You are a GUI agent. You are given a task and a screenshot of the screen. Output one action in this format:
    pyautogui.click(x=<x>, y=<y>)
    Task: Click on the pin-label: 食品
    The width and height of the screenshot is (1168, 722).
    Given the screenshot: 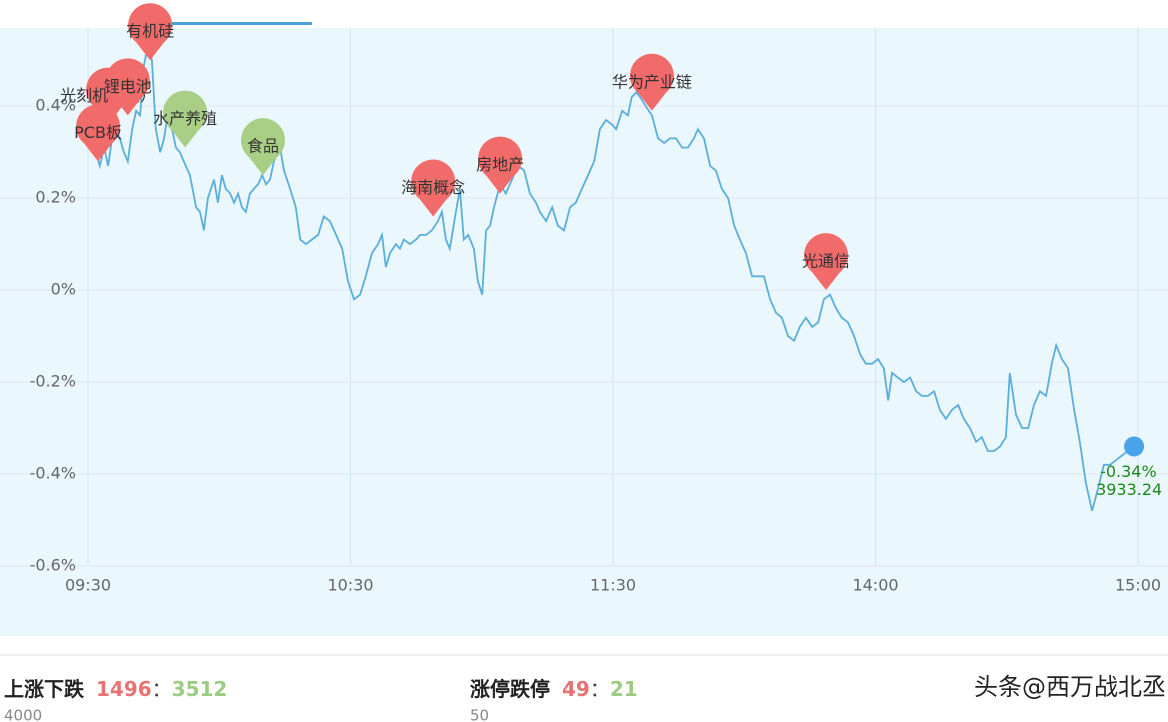 What is the action you would take?
    pyautogui.click(x=263, y=146)
    